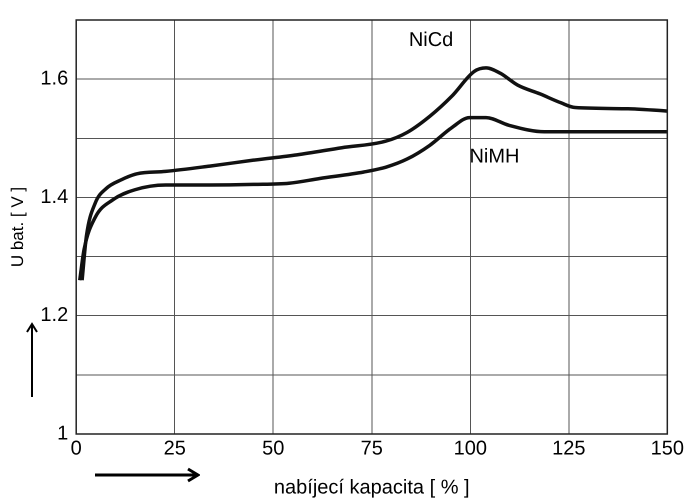 The height and width of the screenshot is (504, 687). Describe the element at coordinates (54, 79) in the screenshot. I see `y-tick-label: 1.6` at that location.